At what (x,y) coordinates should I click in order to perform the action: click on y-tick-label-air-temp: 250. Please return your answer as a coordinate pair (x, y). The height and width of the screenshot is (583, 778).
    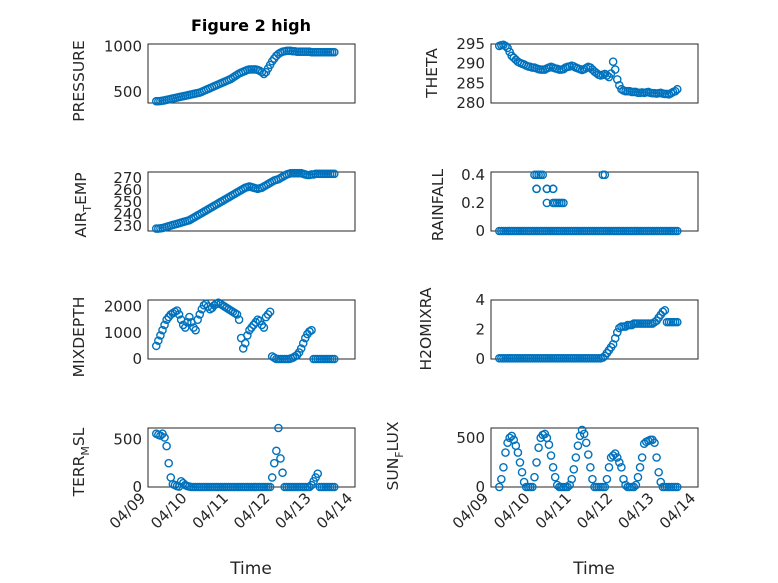
    Looking at the image, I should click on (127, 202).